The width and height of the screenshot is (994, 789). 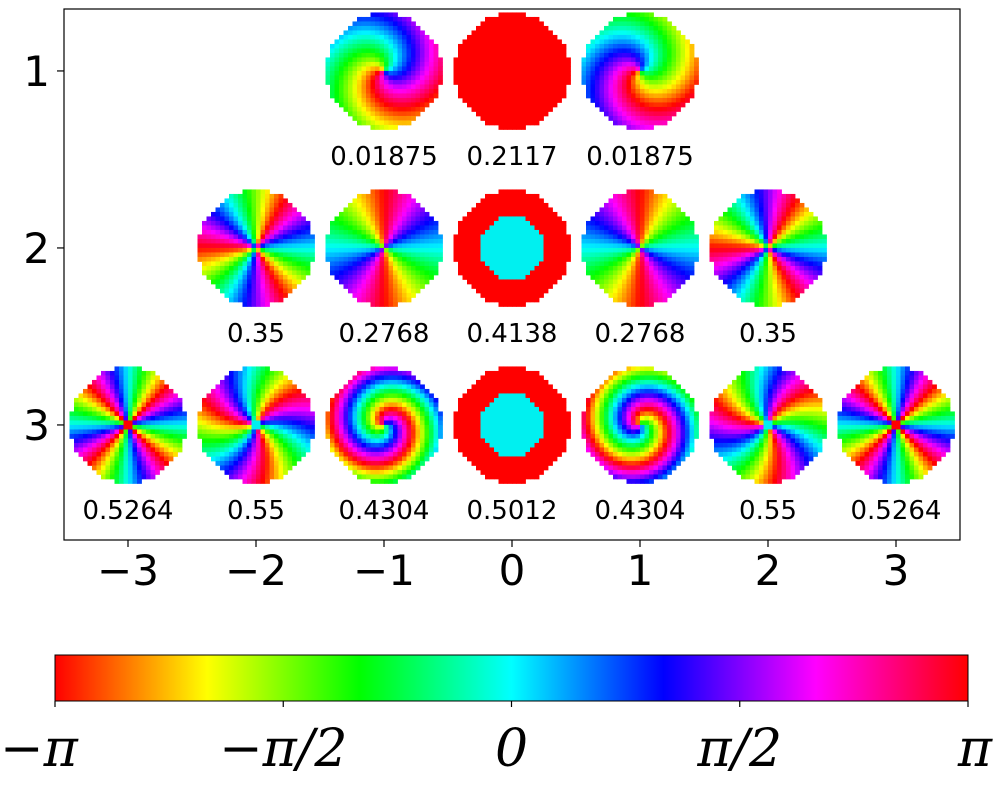 What do you see at coordinates (39, 749) in the screenshot?
I see `colorbar-tick-label: −π` at bounding box center [39, 749].